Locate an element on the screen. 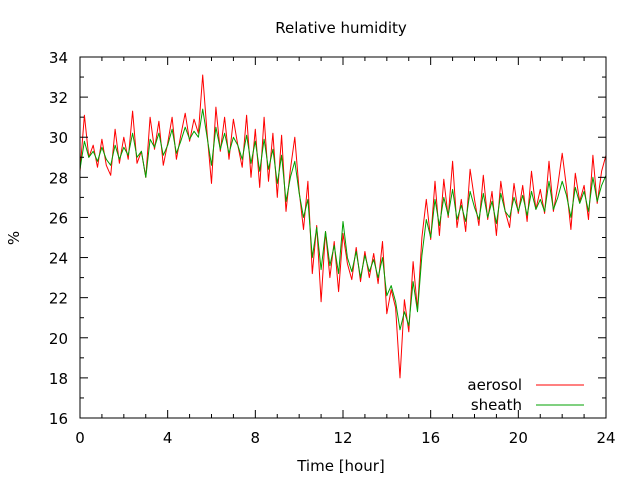 The width and height of the screenshot is (640, 484). y-tick-label: 26 is located at coordinates (58, 218).